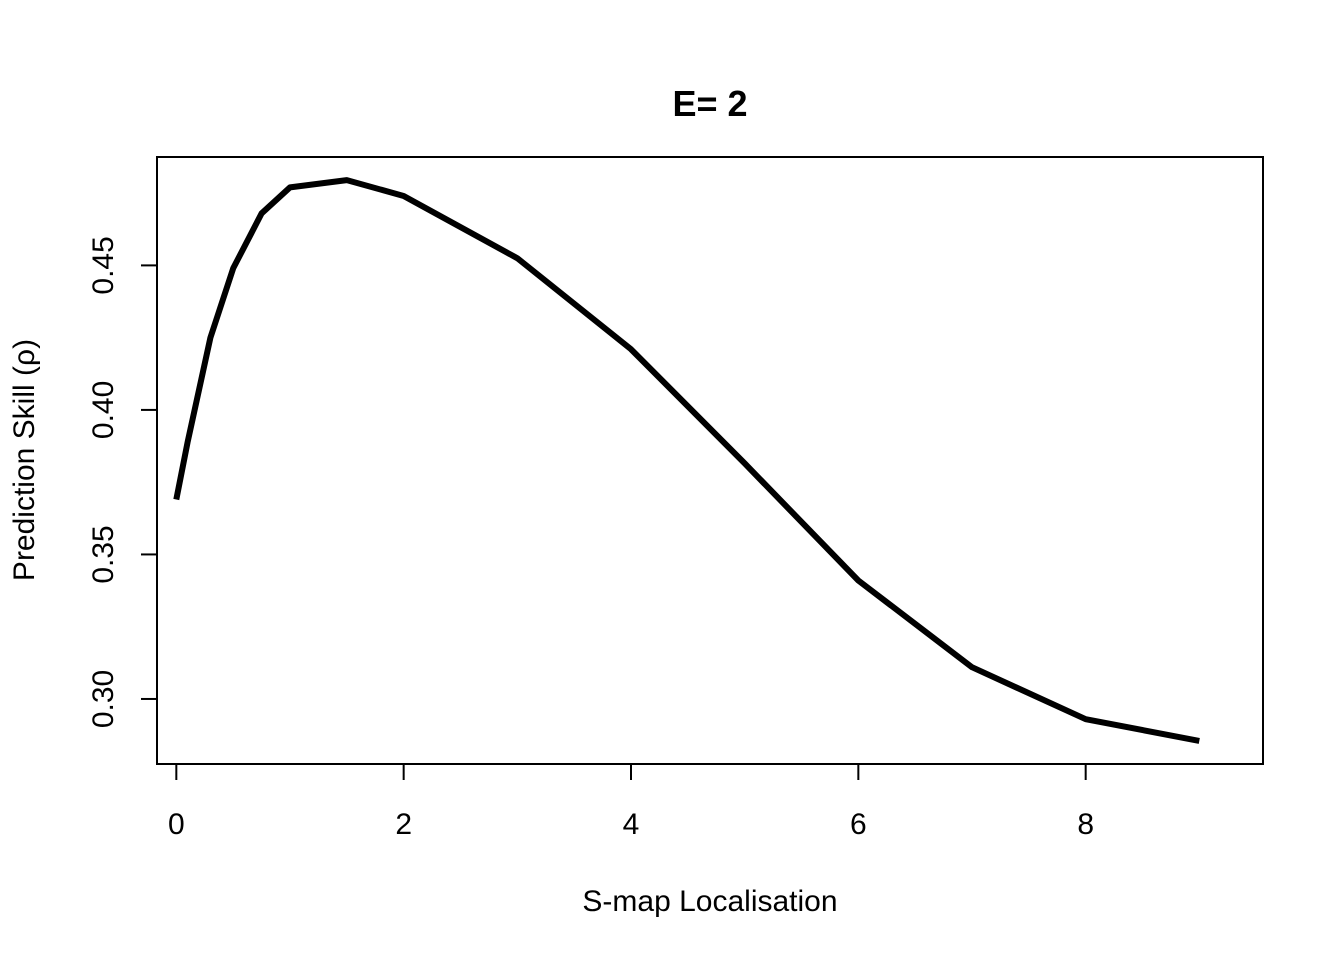 The height and width of the screenshot is (960, 1344). What do you see at coordinates (103, 699) in the screenshot?
I see `y-tick-label: 0.30` at bounding box center [103, 699].